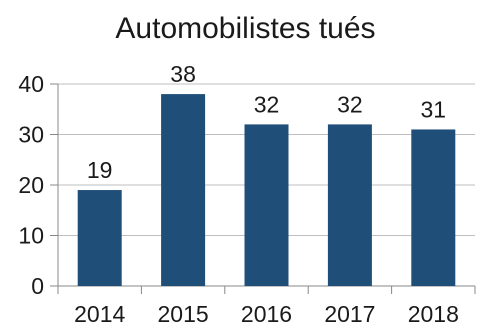  I want to click on x-tick-label: 2016, so click(266, 314).